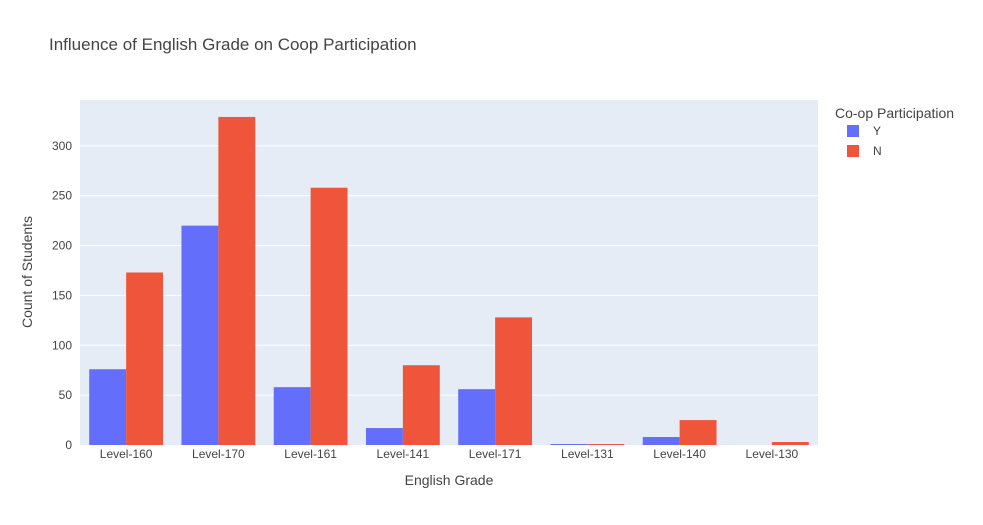  Describe the element at coordinates (894, 113) in the screenshot. I see `legend-title: Co-op Participation` at that location.